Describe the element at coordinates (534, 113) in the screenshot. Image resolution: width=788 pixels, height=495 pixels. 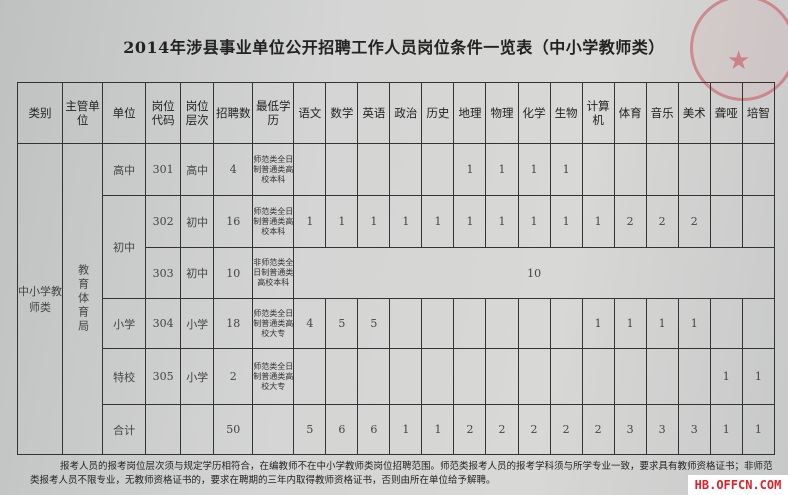
I see `column-header: 化学` at that location.